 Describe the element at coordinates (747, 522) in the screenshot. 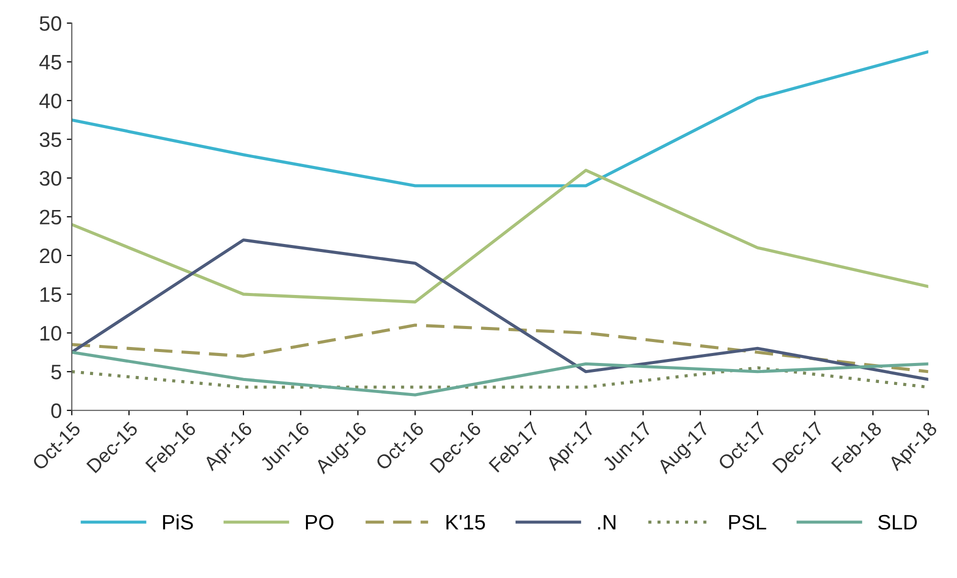

I see `legend-label: PSL` at that location.